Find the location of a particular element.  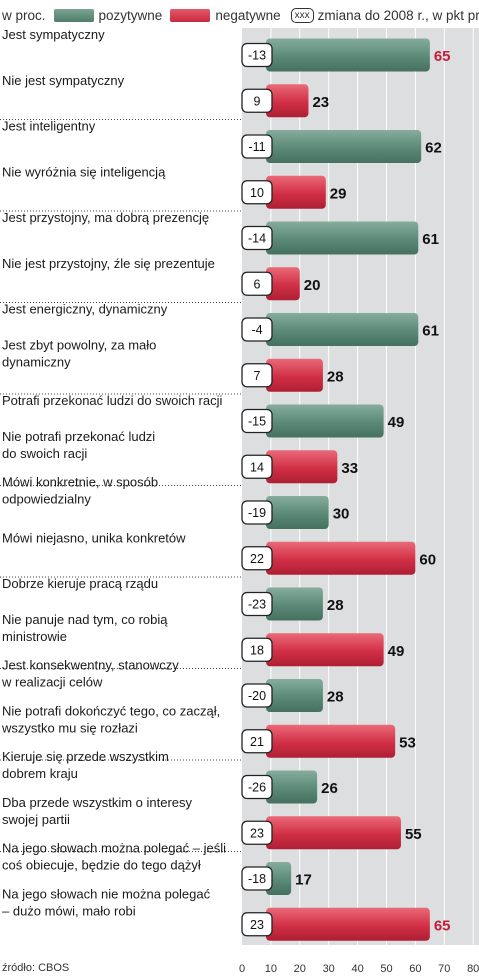

change-label: -20 is located at coordinates (257, 696).